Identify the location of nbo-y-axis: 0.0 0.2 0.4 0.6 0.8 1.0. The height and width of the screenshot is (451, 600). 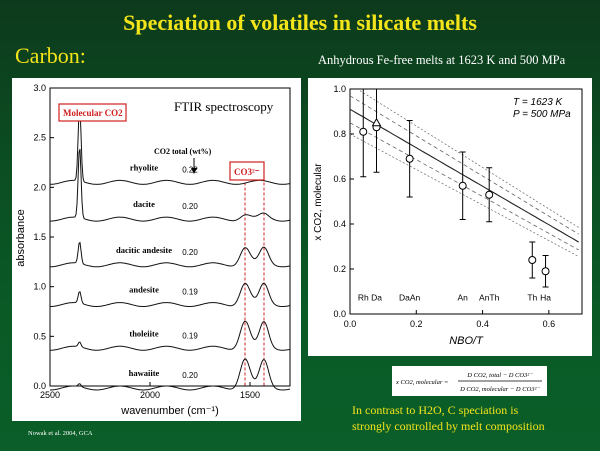
(343, 201).